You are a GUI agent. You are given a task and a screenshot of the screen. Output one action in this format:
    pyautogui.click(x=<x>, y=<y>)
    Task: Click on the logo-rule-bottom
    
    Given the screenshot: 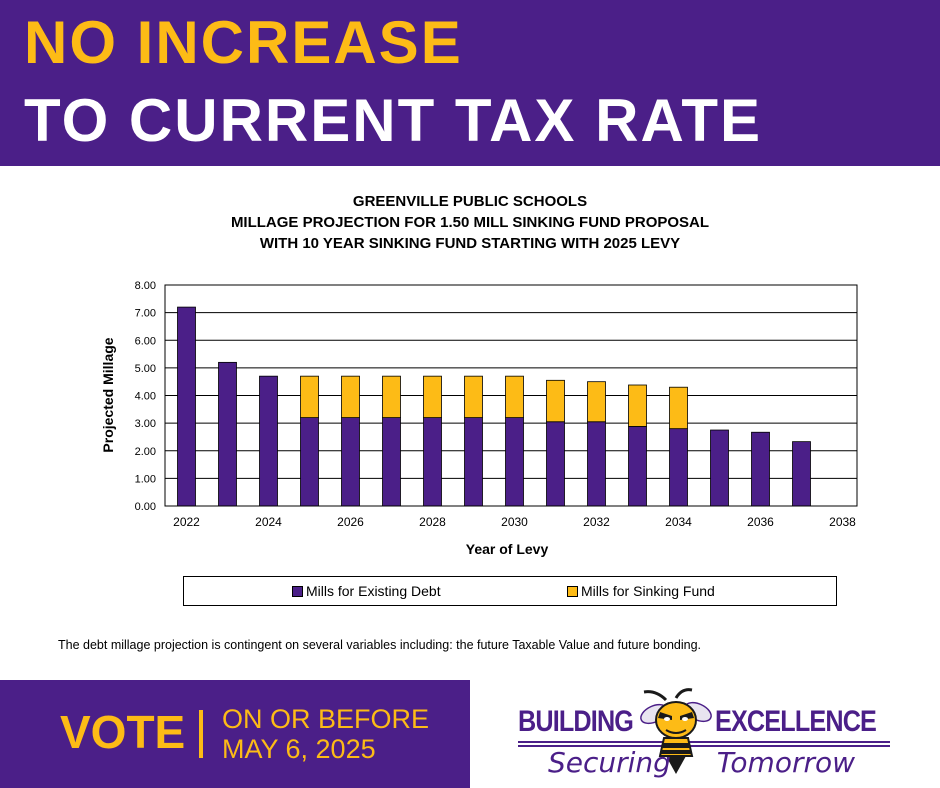 What is the action you would take?
    pyautogui.click(x=704, y=746)
    